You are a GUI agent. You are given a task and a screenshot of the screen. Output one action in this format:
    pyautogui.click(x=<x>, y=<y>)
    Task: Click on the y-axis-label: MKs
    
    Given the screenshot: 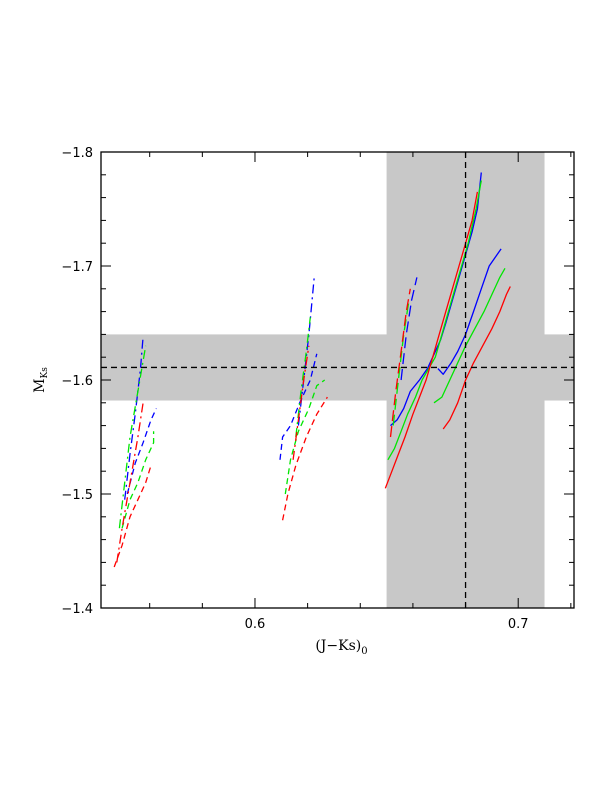 What is the action you would take?
    pyautogui.click(x=41, y=380)
    